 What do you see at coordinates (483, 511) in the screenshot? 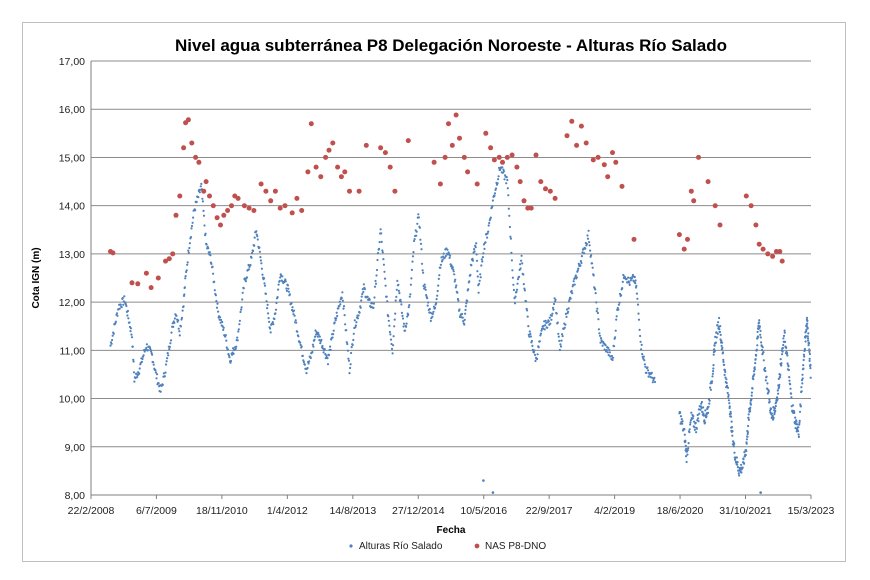
I see `x-tick-label: 10/5/2016` at bounding box center [483, 511].